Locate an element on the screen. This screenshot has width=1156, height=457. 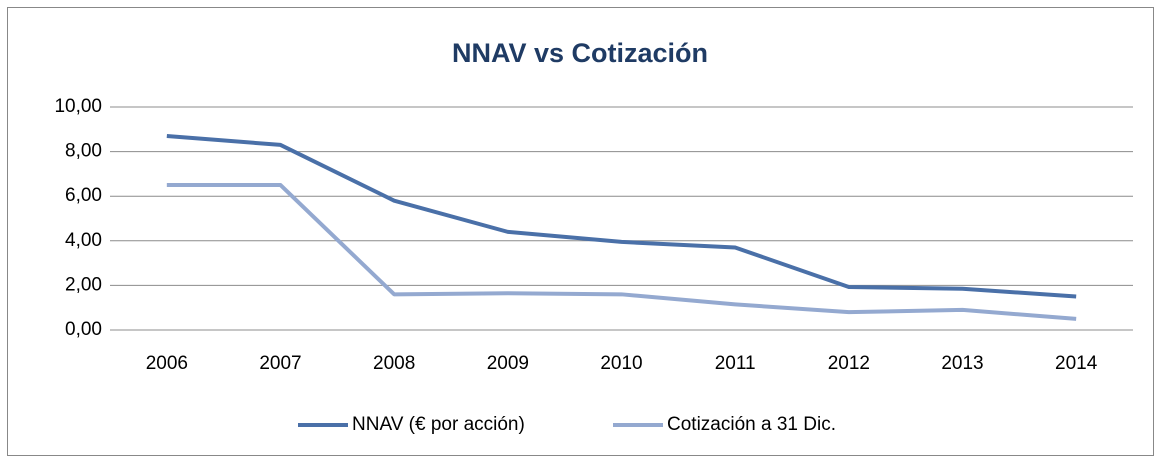
x-tick-label: 2006 is located at coordinates (167, 363).